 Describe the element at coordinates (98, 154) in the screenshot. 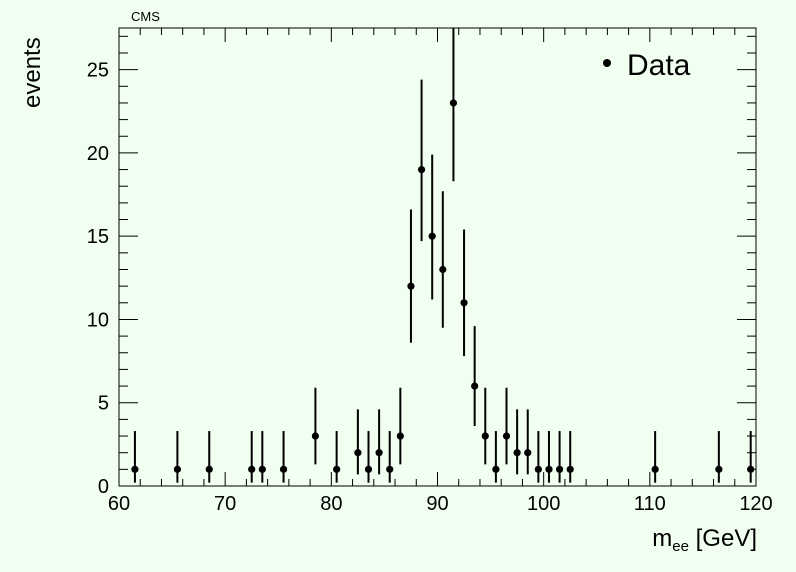

I see `y-tick-label: 20` at that location.